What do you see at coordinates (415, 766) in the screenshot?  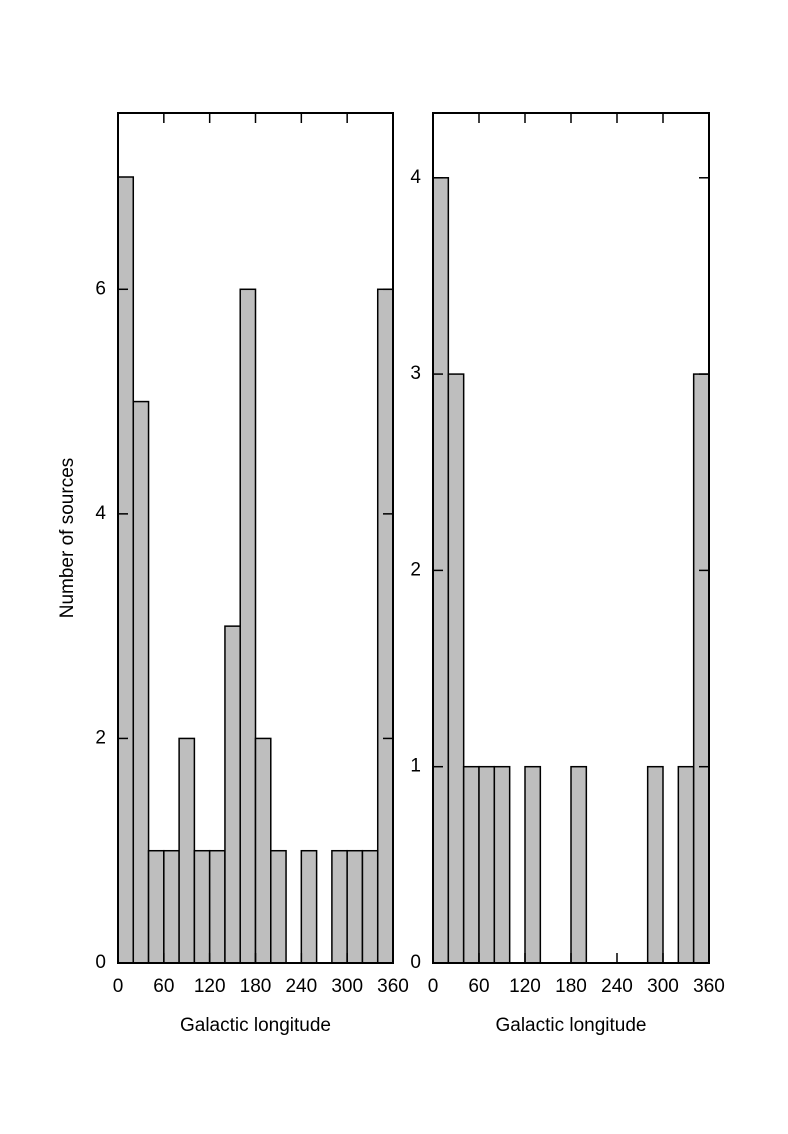 I see `y-tick-label: 1` at bounding box center [415, 766].